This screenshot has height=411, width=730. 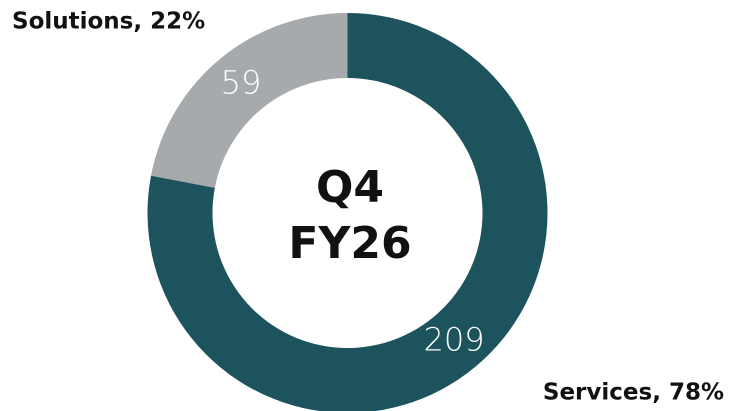 I want to click on center-label: FY26, so click(x=349, y=243).